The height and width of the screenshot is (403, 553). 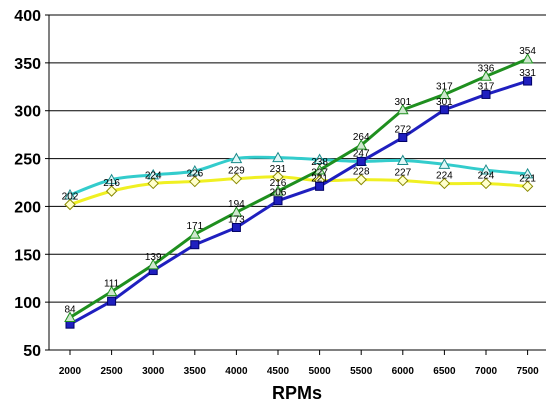 I want to click on x-tick-label: 5000, so click(x=319, y=371).